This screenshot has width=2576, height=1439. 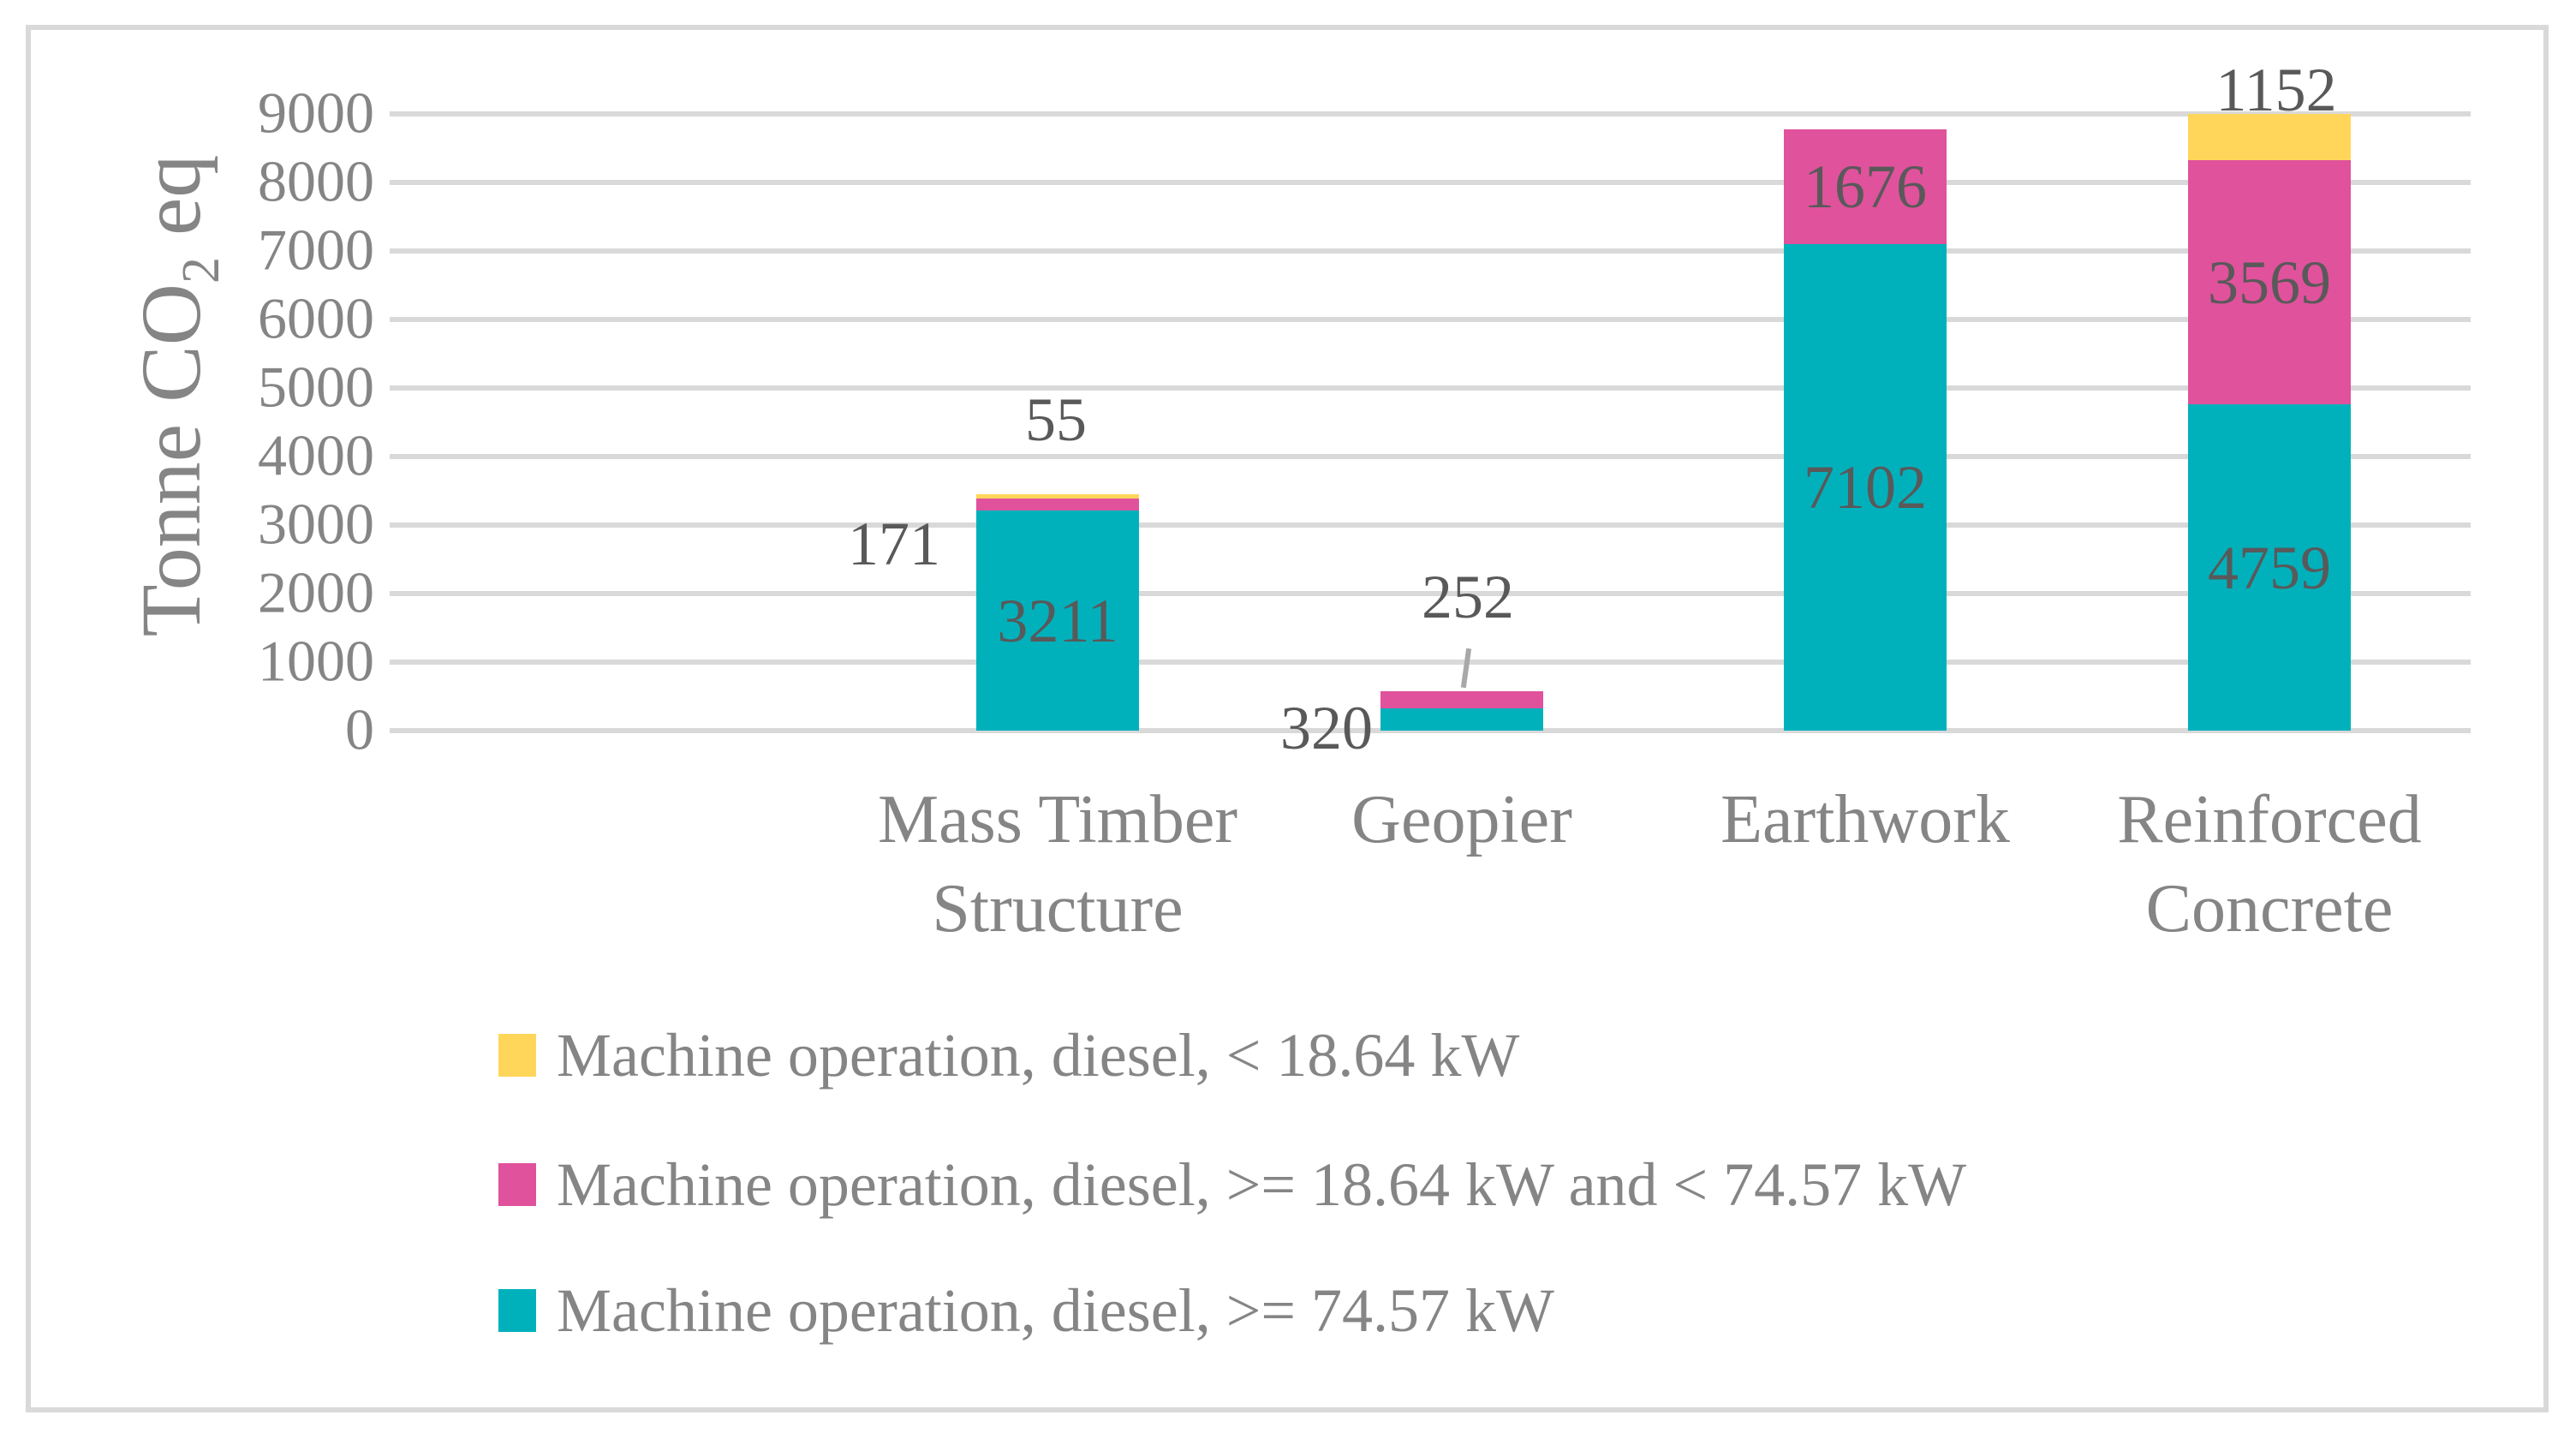 I want to click on y-tick-label: 6000, so click(x=316, y=318).